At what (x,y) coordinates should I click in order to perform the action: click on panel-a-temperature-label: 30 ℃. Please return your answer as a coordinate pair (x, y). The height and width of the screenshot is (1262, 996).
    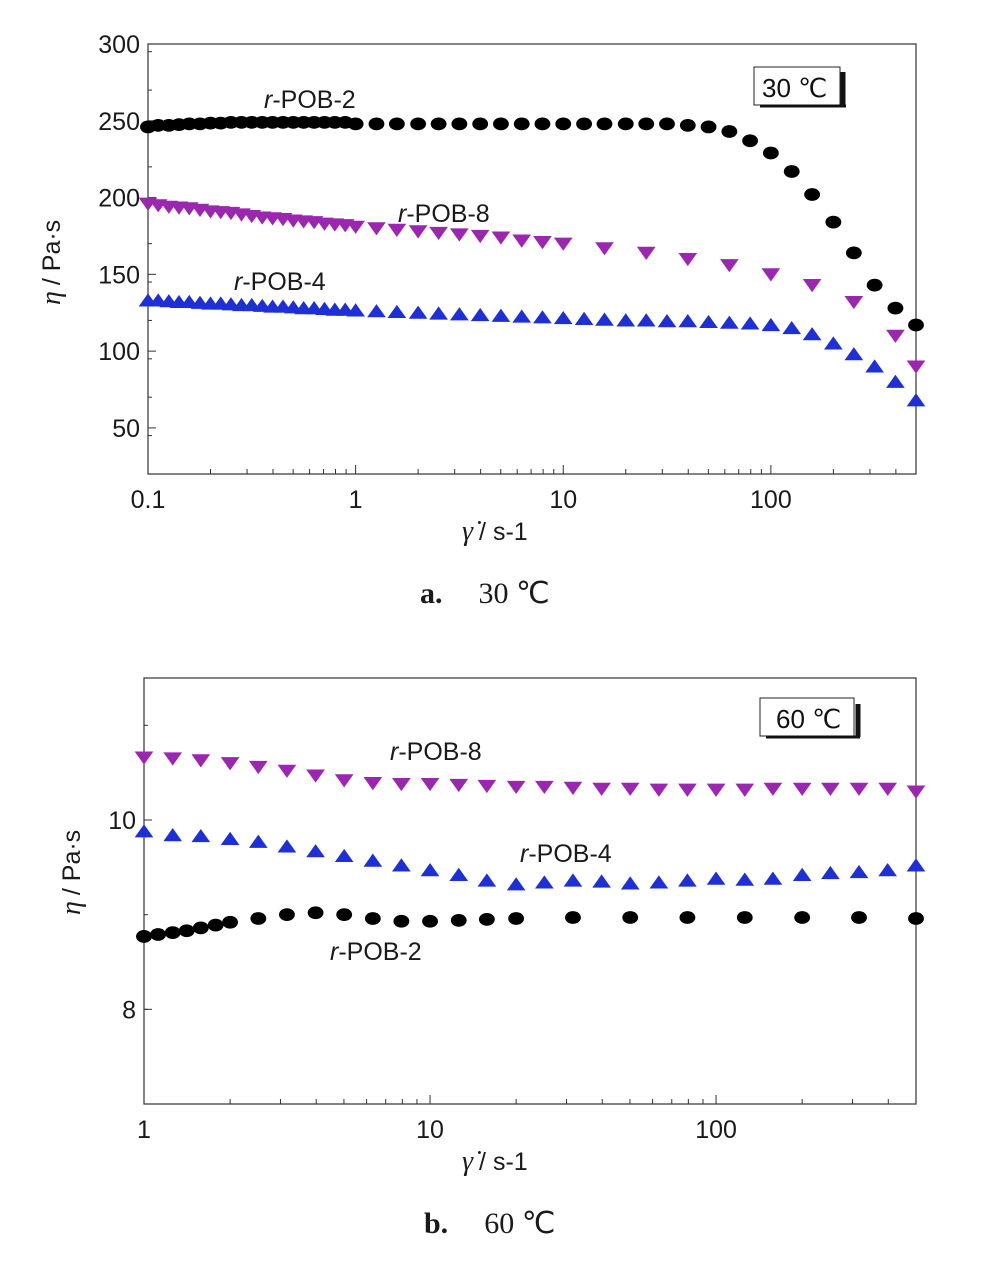
    Looking at the image, I should click on (794, 88).